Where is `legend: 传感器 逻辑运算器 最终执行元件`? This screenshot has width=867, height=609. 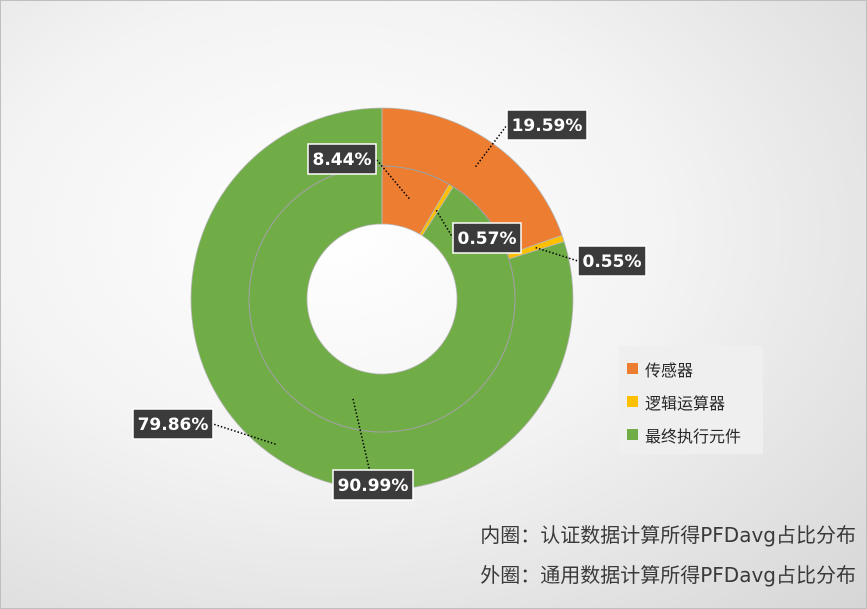
legend: 传感器 逻辑运算器 最终执行元件 is located at coordinates (691, 400).